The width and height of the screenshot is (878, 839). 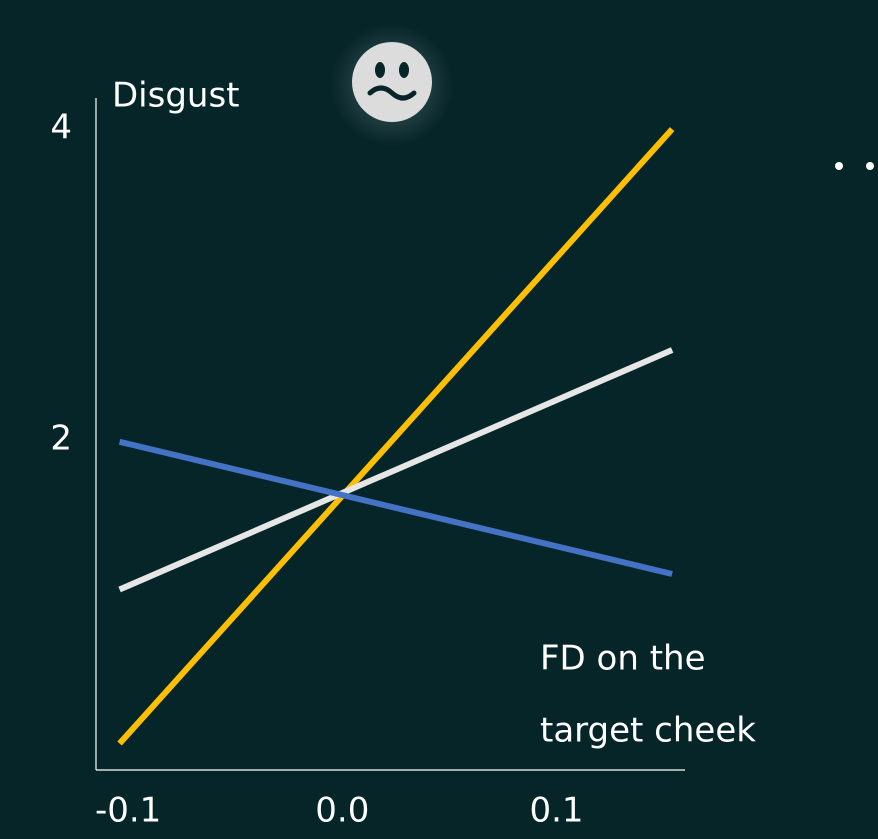 I want to click on x-axis-label: target cheek, so click(x=648, y=731).